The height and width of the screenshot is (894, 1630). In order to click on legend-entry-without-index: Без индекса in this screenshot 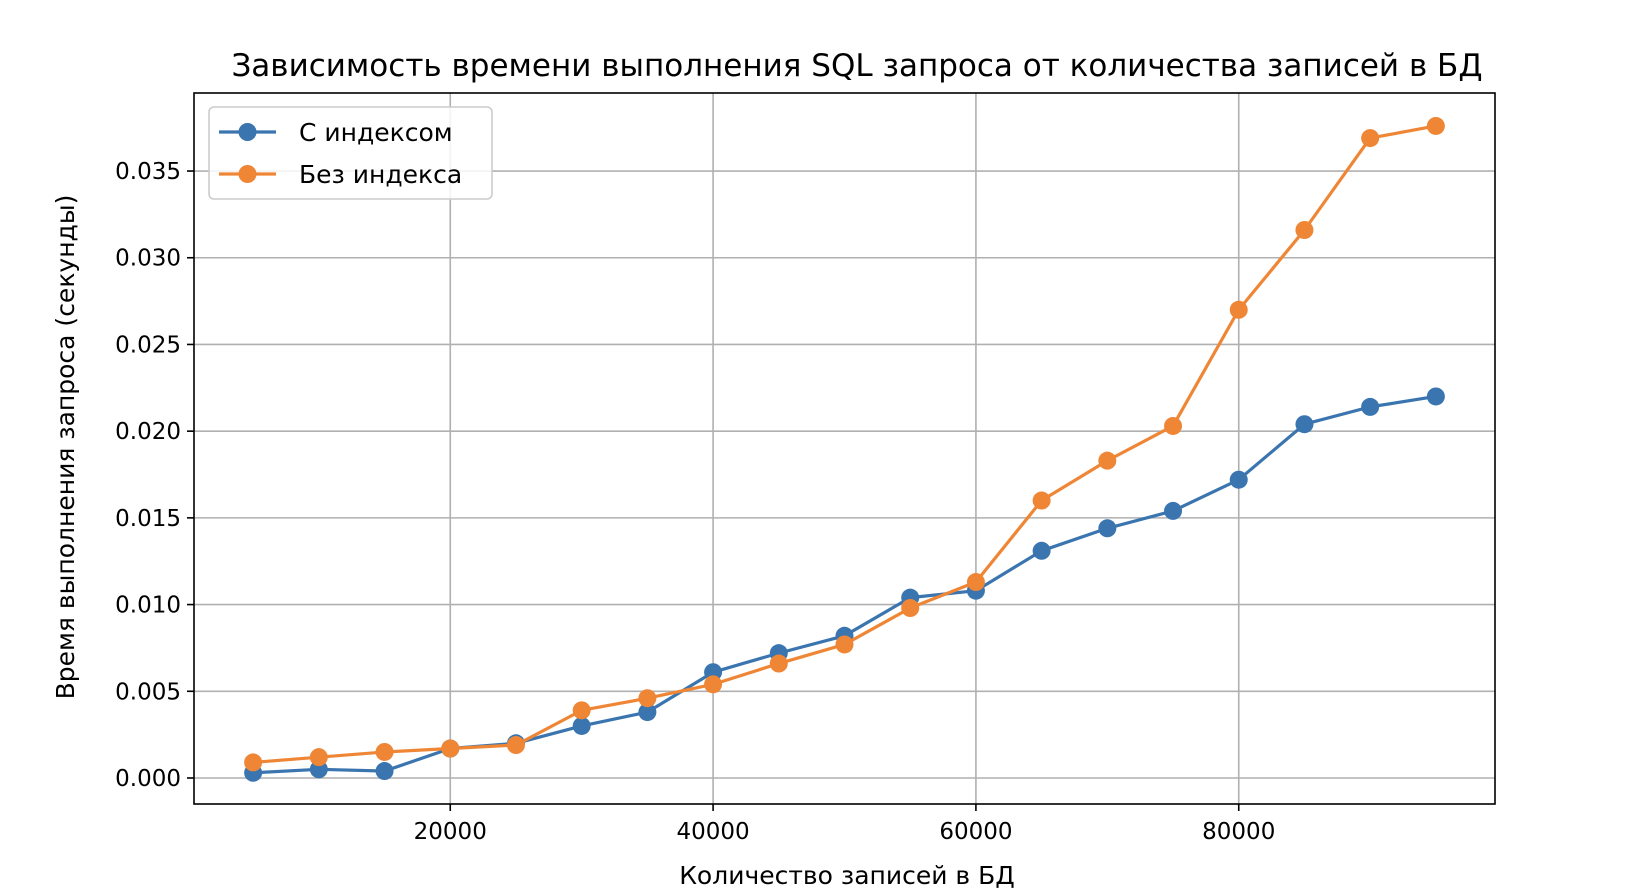, I will do `click(340, 174)`.